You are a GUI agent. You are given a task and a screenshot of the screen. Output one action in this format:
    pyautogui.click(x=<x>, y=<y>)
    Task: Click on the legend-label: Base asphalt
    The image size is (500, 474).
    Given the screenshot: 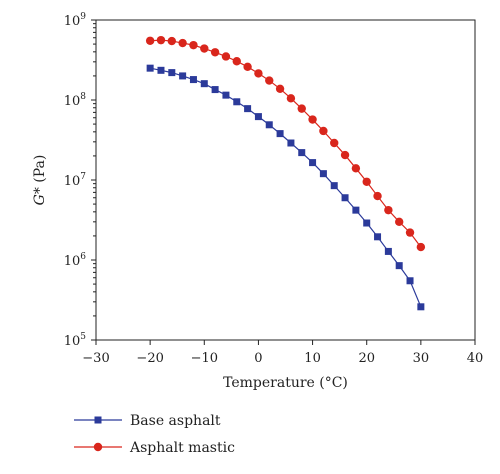 What is the action you would take?
    pyautogui.click(x=175, y=421)
    